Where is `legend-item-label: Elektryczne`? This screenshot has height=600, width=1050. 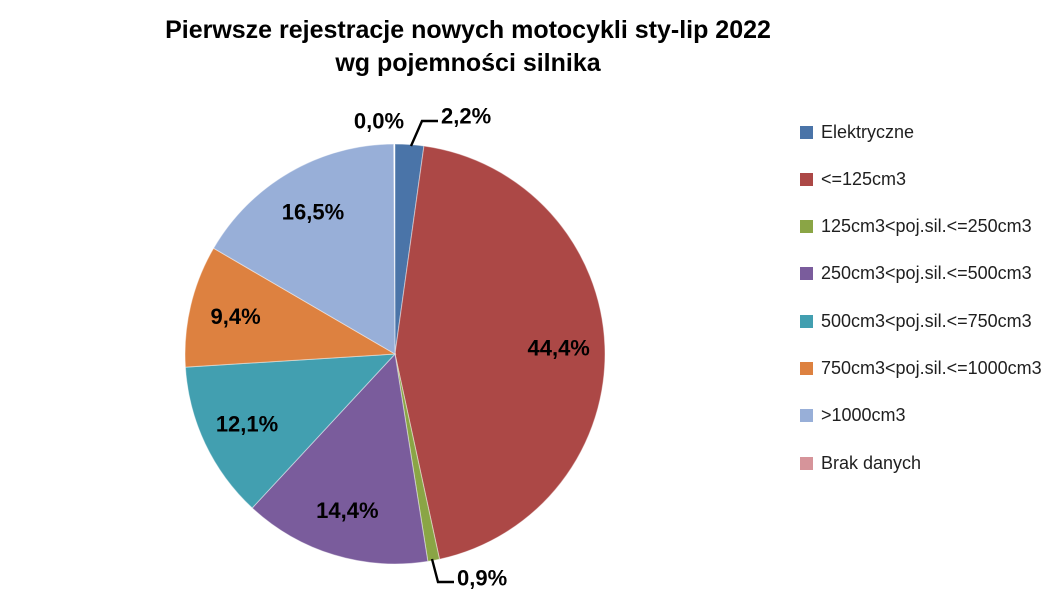 legend-item-label: Elektryczne is located at coordinates (868, 132).